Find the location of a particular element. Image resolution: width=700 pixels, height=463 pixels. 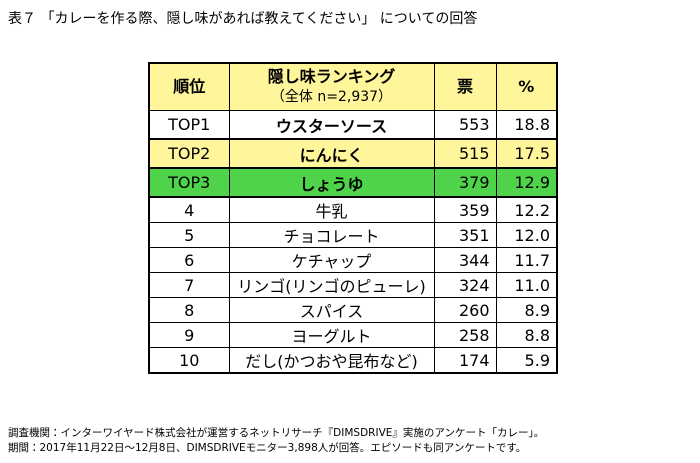

table-cell: 379 is located at coordinates (465, 182).